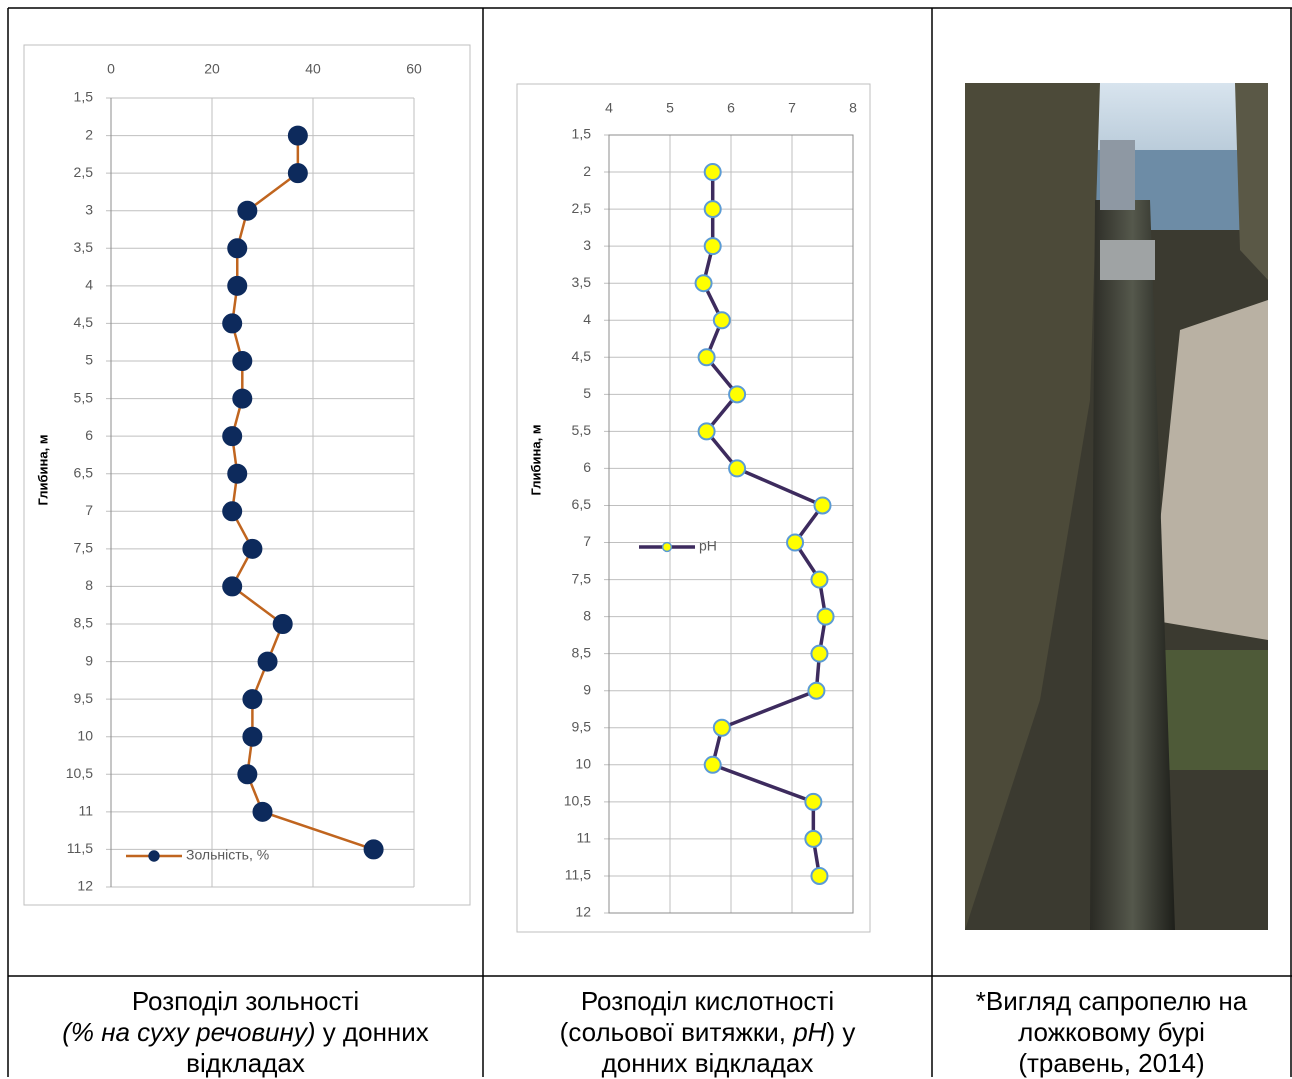 This screenshot has width=1292, height=1079. I want to click on x-tick-label: 40, so click(313, 69).